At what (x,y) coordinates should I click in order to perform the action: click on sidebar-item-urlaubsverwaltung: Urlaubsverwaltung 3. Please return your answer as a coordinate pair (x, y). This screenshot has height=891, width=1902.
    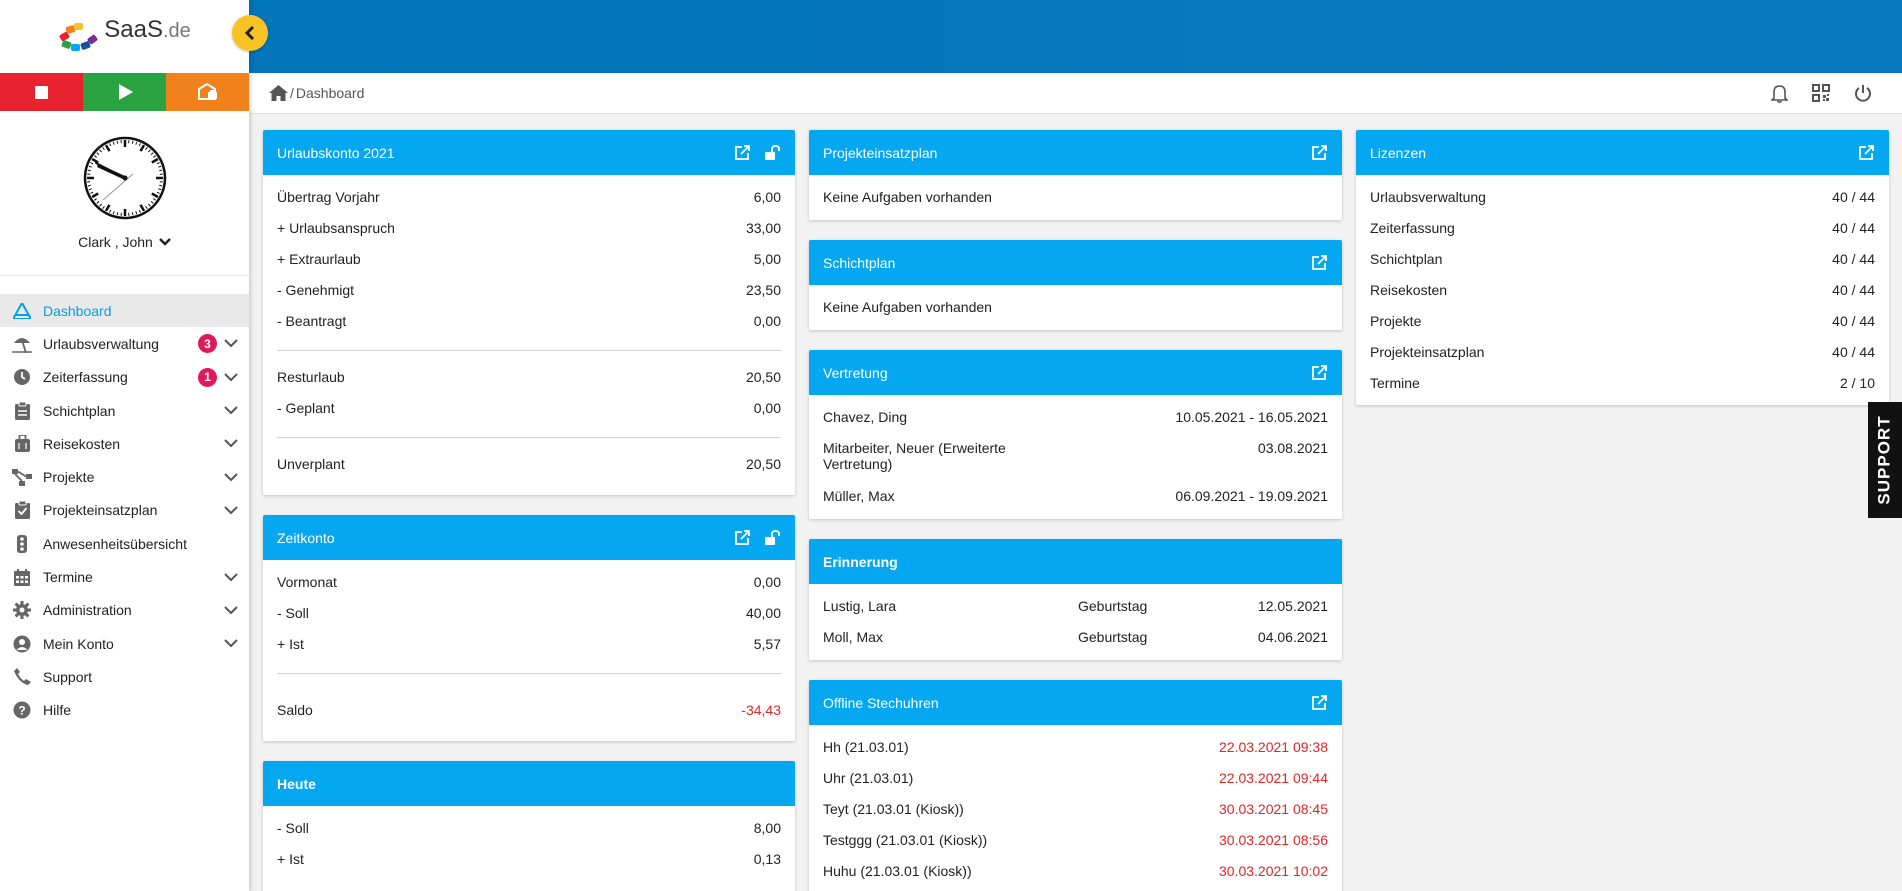
    Looking at the image, I should click on (124, 343).